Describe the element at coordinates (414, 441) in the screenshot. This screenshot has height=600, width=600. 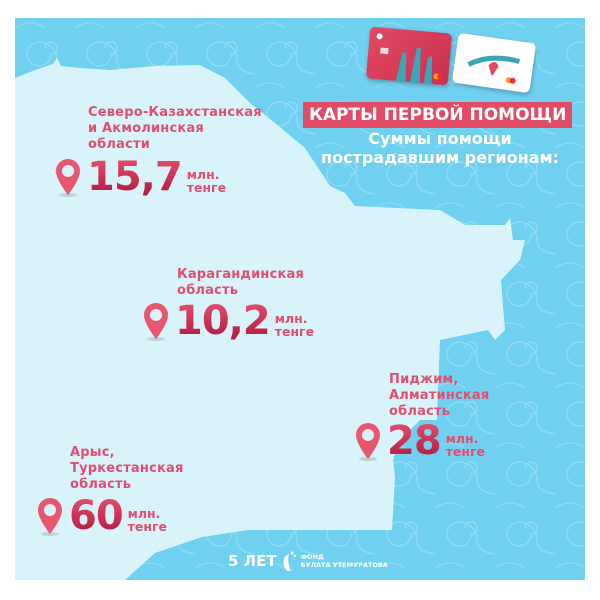
I see `amount-value: 28` at that location.